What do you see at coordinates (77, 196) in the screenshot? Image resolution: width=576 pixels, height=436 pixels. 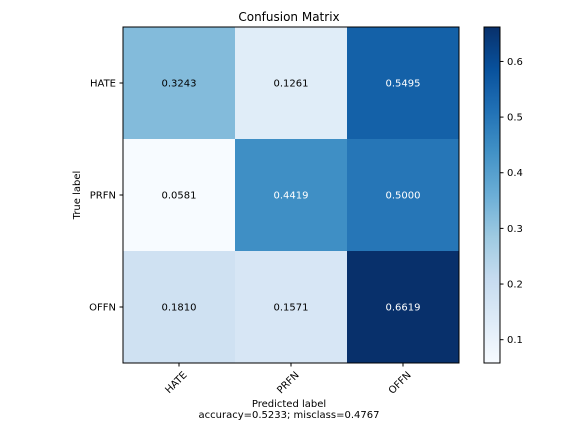 I see `y-axis-label: True label` at bounding box center [77, 196].